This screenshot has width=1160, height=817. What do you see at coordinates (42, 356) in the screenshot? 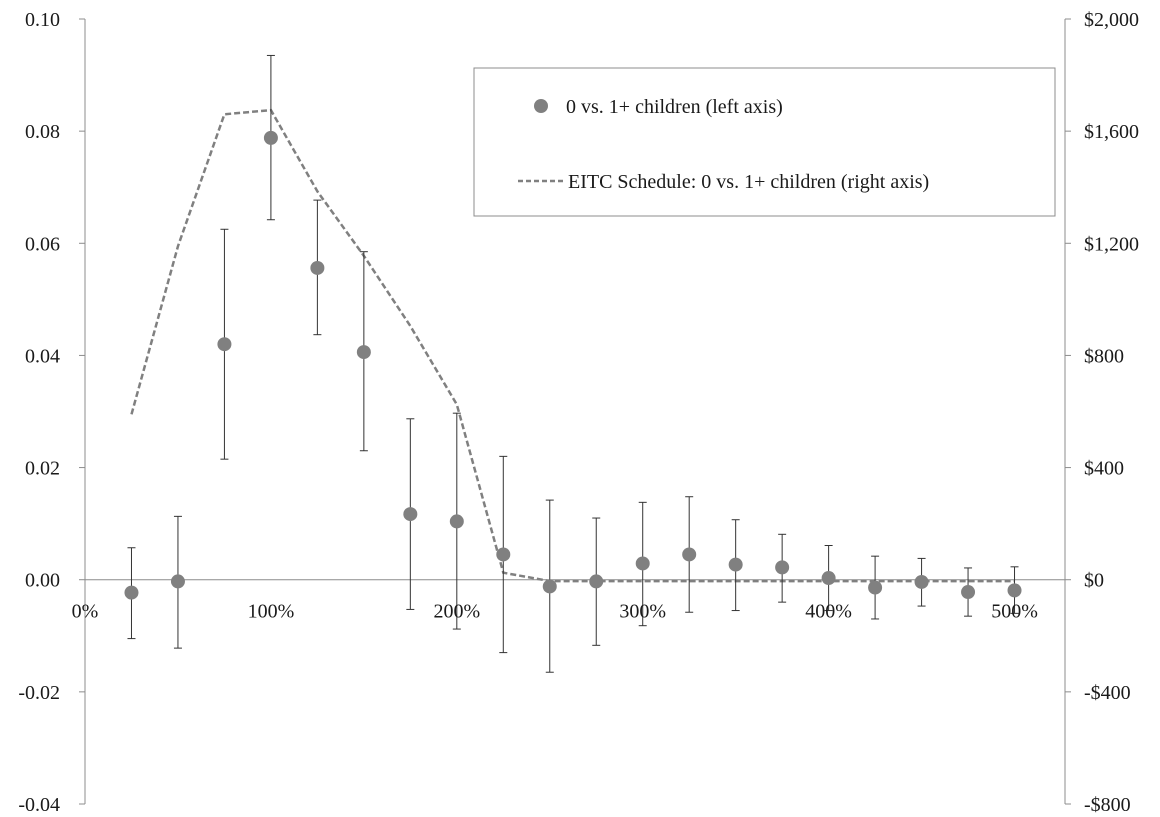
I see `left-axis-tick-label: 0.04` at bounding box center [42, 356].